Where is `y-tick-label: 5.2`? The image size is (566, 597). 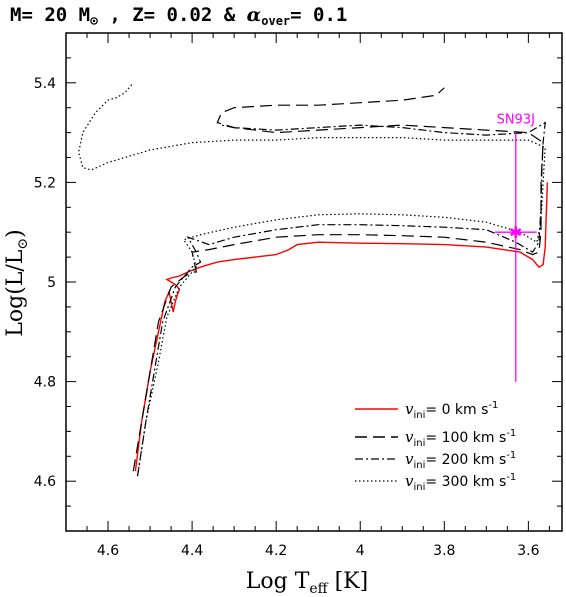 y-tick-label: 5.2 is located at coordinates (45, 183).